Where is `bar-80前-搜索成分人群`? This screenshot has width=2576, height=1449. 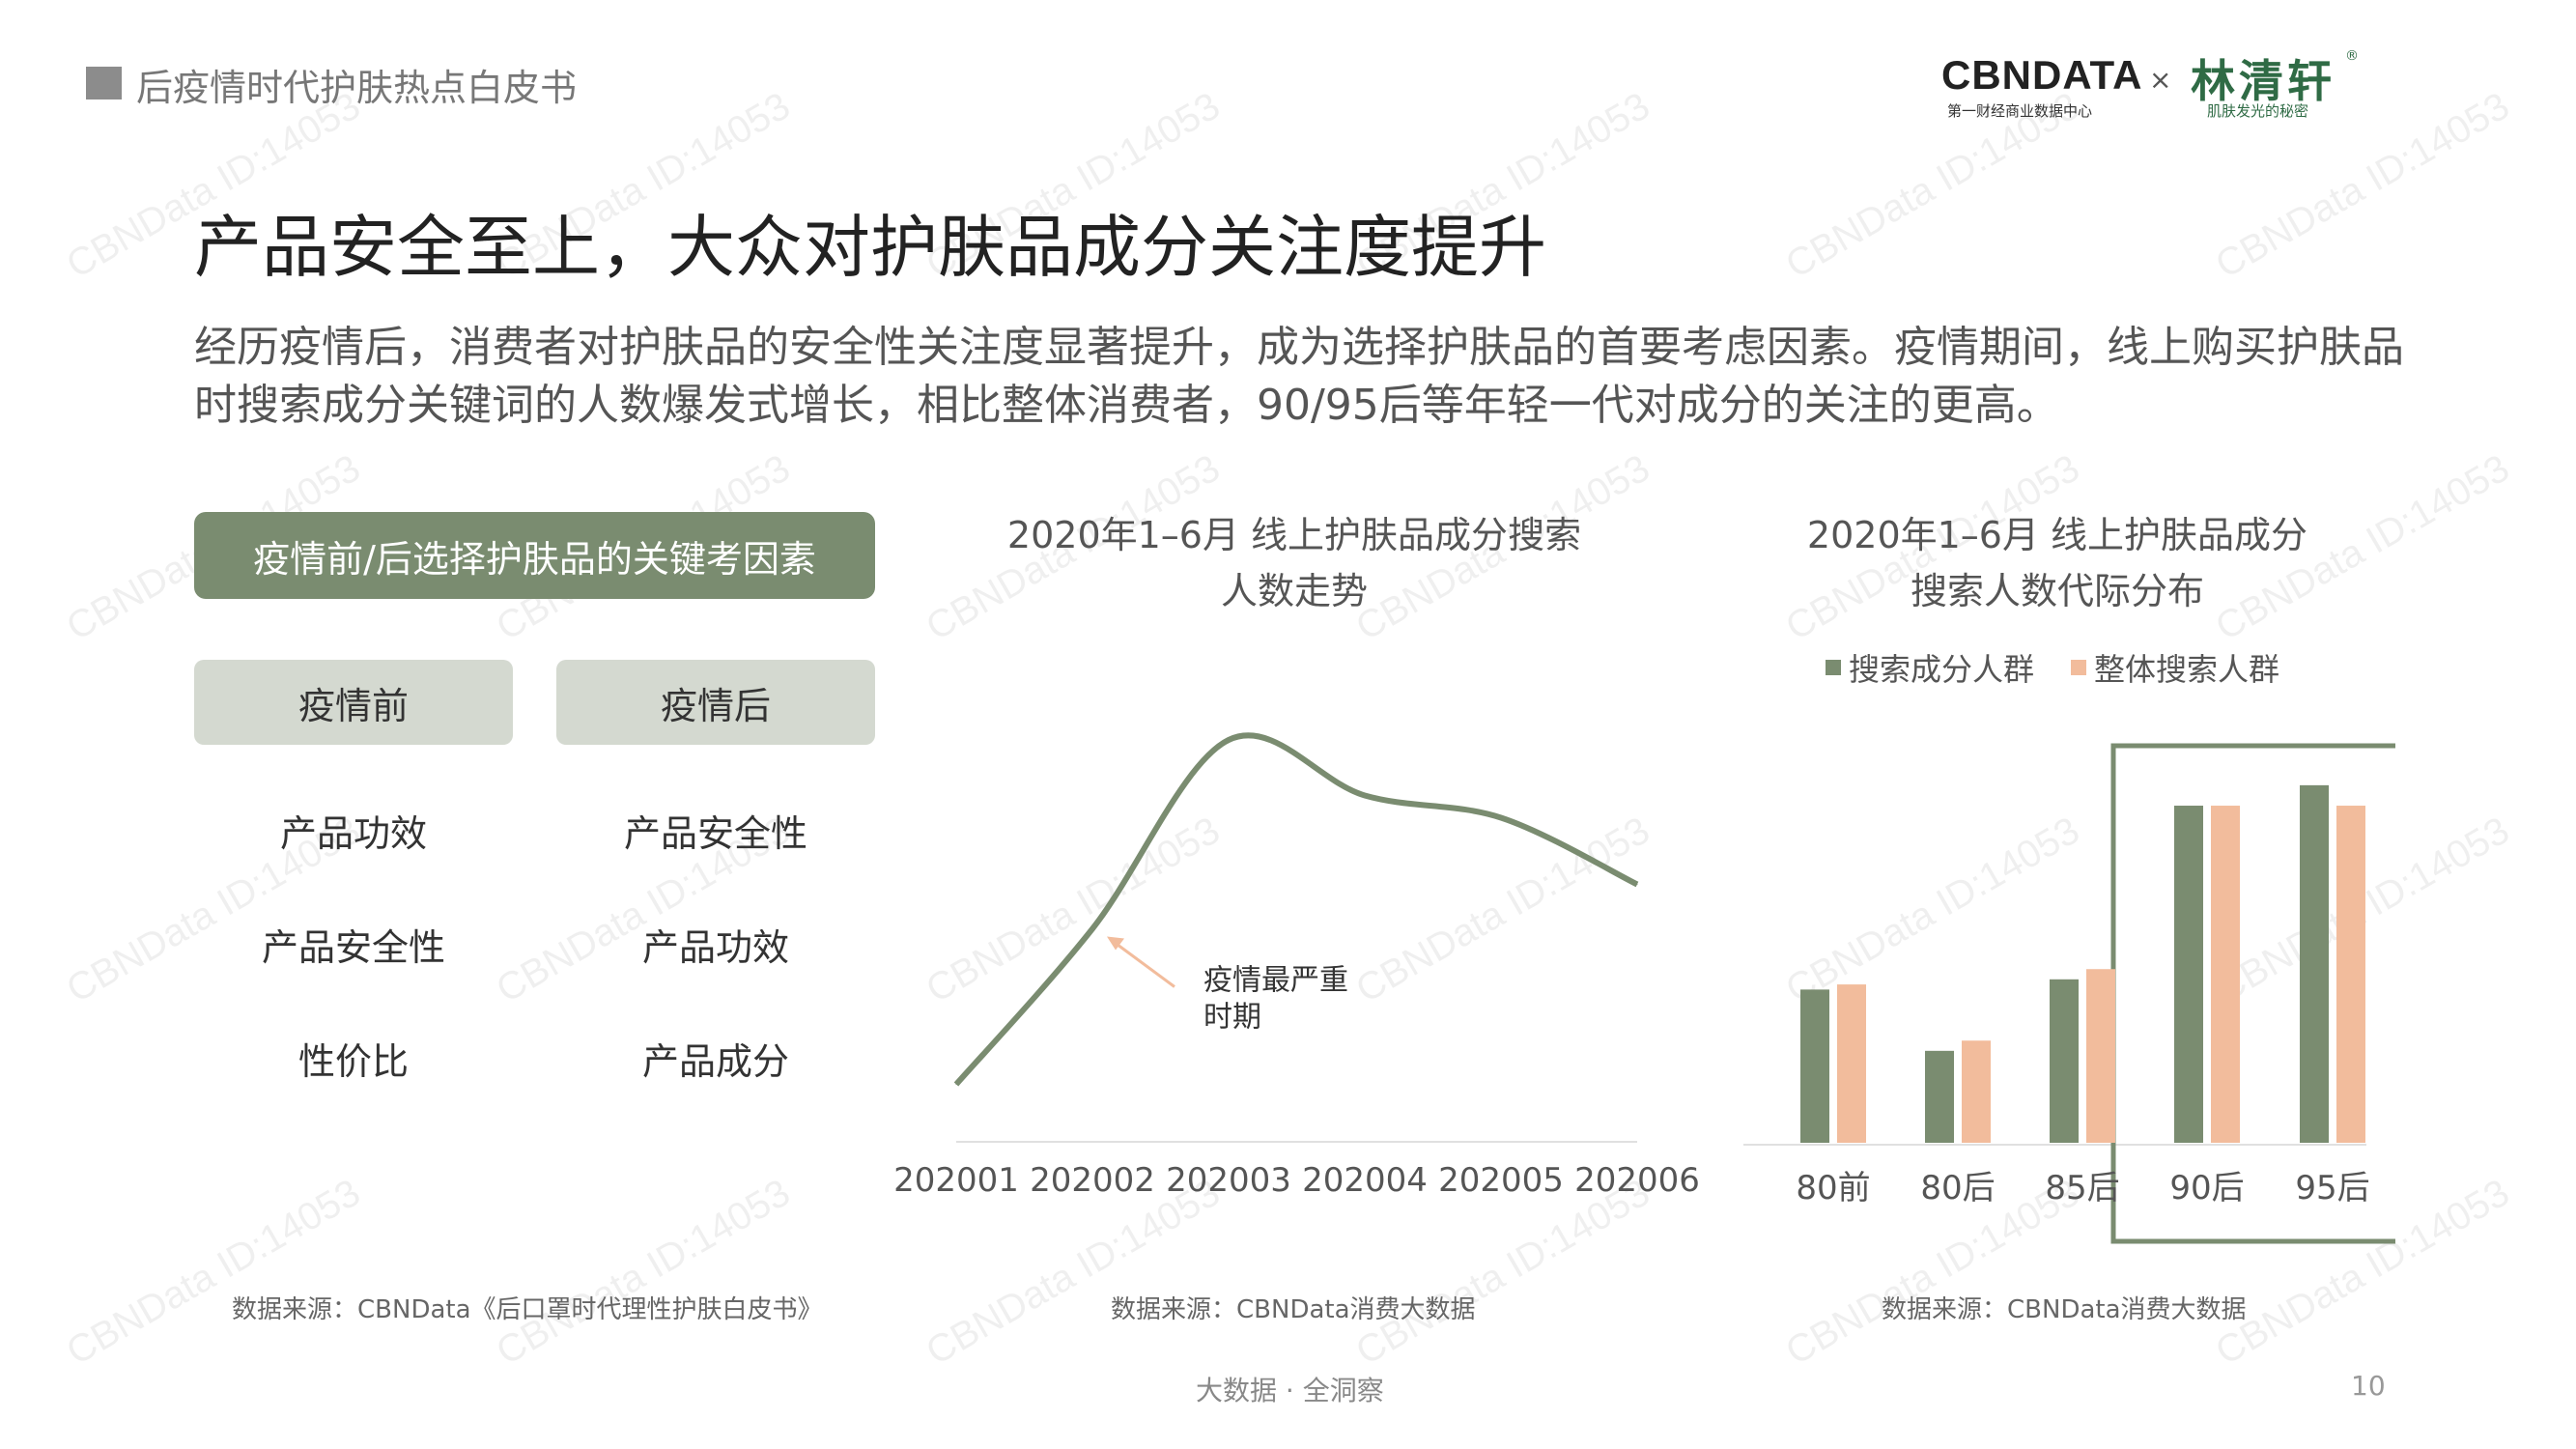
bar-80前-搜索成分人群 is located at coordinates (1814, 1066).